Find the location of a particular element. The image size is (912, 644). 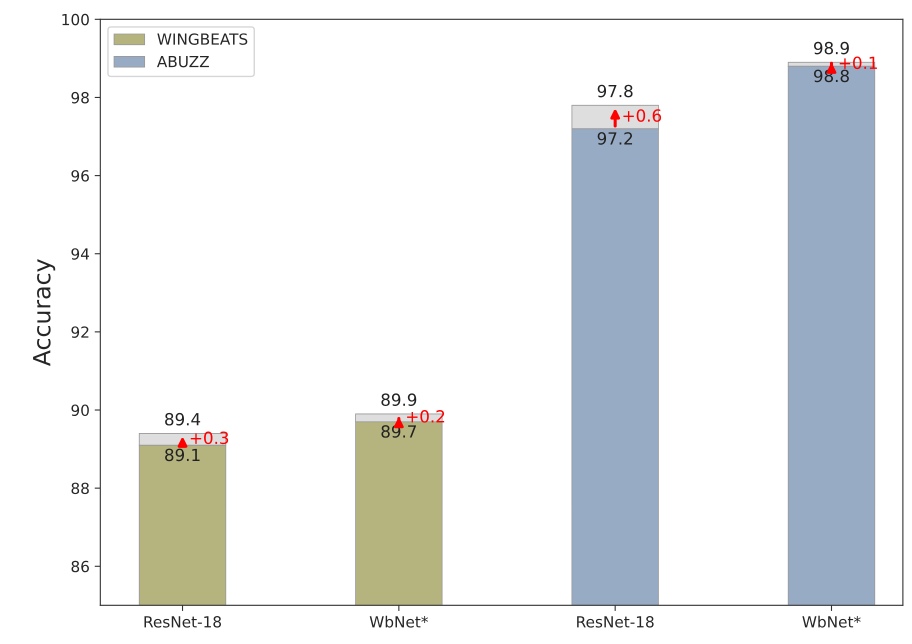

data-label: +0.1 is located at coordinates (858, 63).